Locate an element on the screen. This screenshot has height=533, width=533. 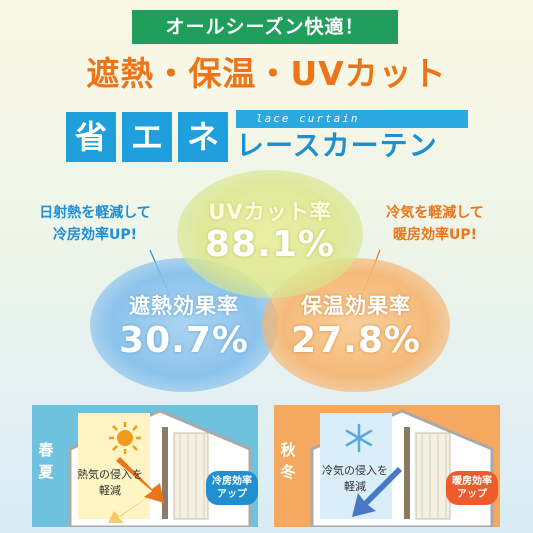
winter-season-label: 秋 冬 is located at coordinates (288, 466).